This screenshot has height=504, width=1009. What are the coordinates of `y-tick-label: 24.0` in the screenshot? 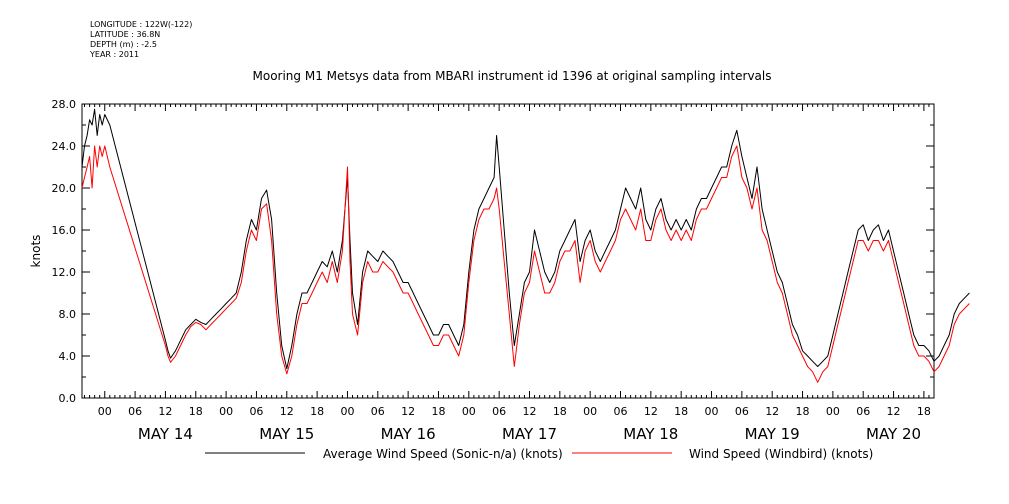 It's located at (64, 146).